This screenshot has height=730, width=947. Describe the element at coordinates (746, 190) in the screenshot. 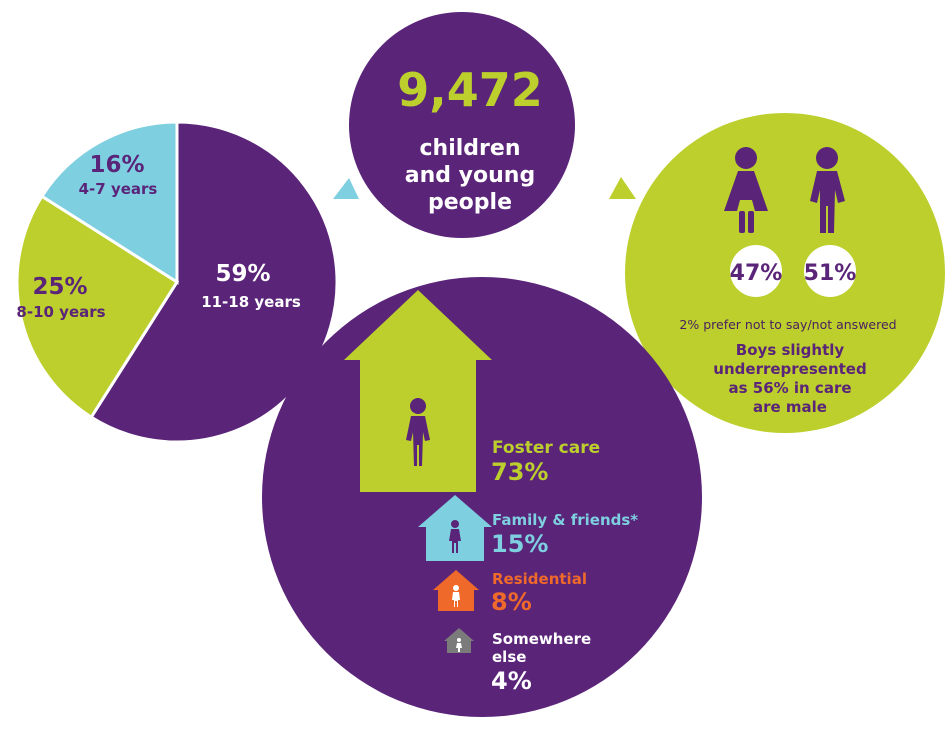

I see `girl-icon` at that location.